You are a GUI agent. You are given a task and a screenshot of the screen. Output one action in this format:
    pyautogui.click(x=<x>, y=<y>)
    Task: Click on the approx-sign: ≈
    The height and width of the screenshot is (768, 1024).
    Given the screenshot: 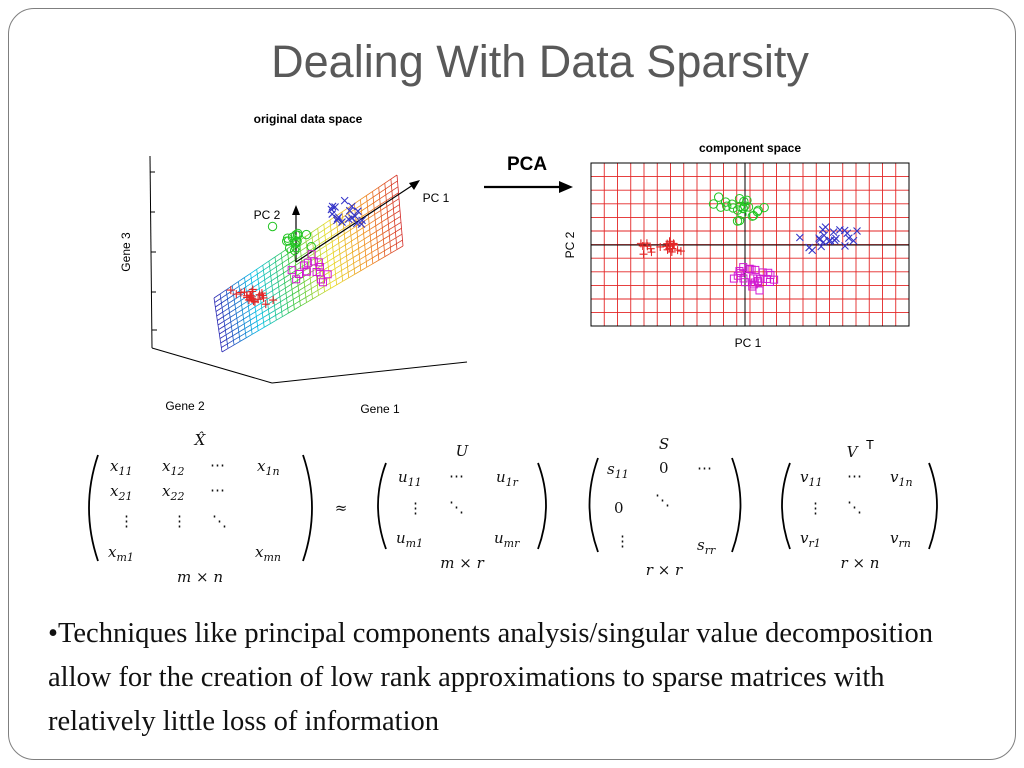 What is the action you would take?
    pyautogui.click(x=341, y=508)
    